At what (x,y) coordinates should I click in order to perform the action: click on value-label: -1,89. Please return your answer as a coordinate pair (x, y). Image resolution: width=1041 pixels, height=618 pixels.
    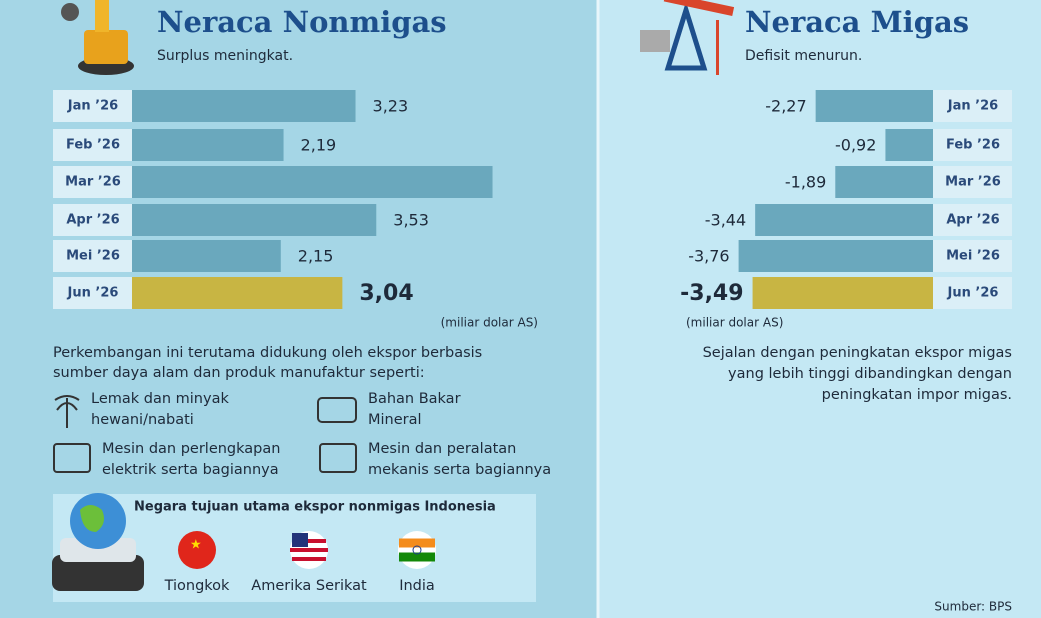
    Looking at the image, I should click on (805, 182).